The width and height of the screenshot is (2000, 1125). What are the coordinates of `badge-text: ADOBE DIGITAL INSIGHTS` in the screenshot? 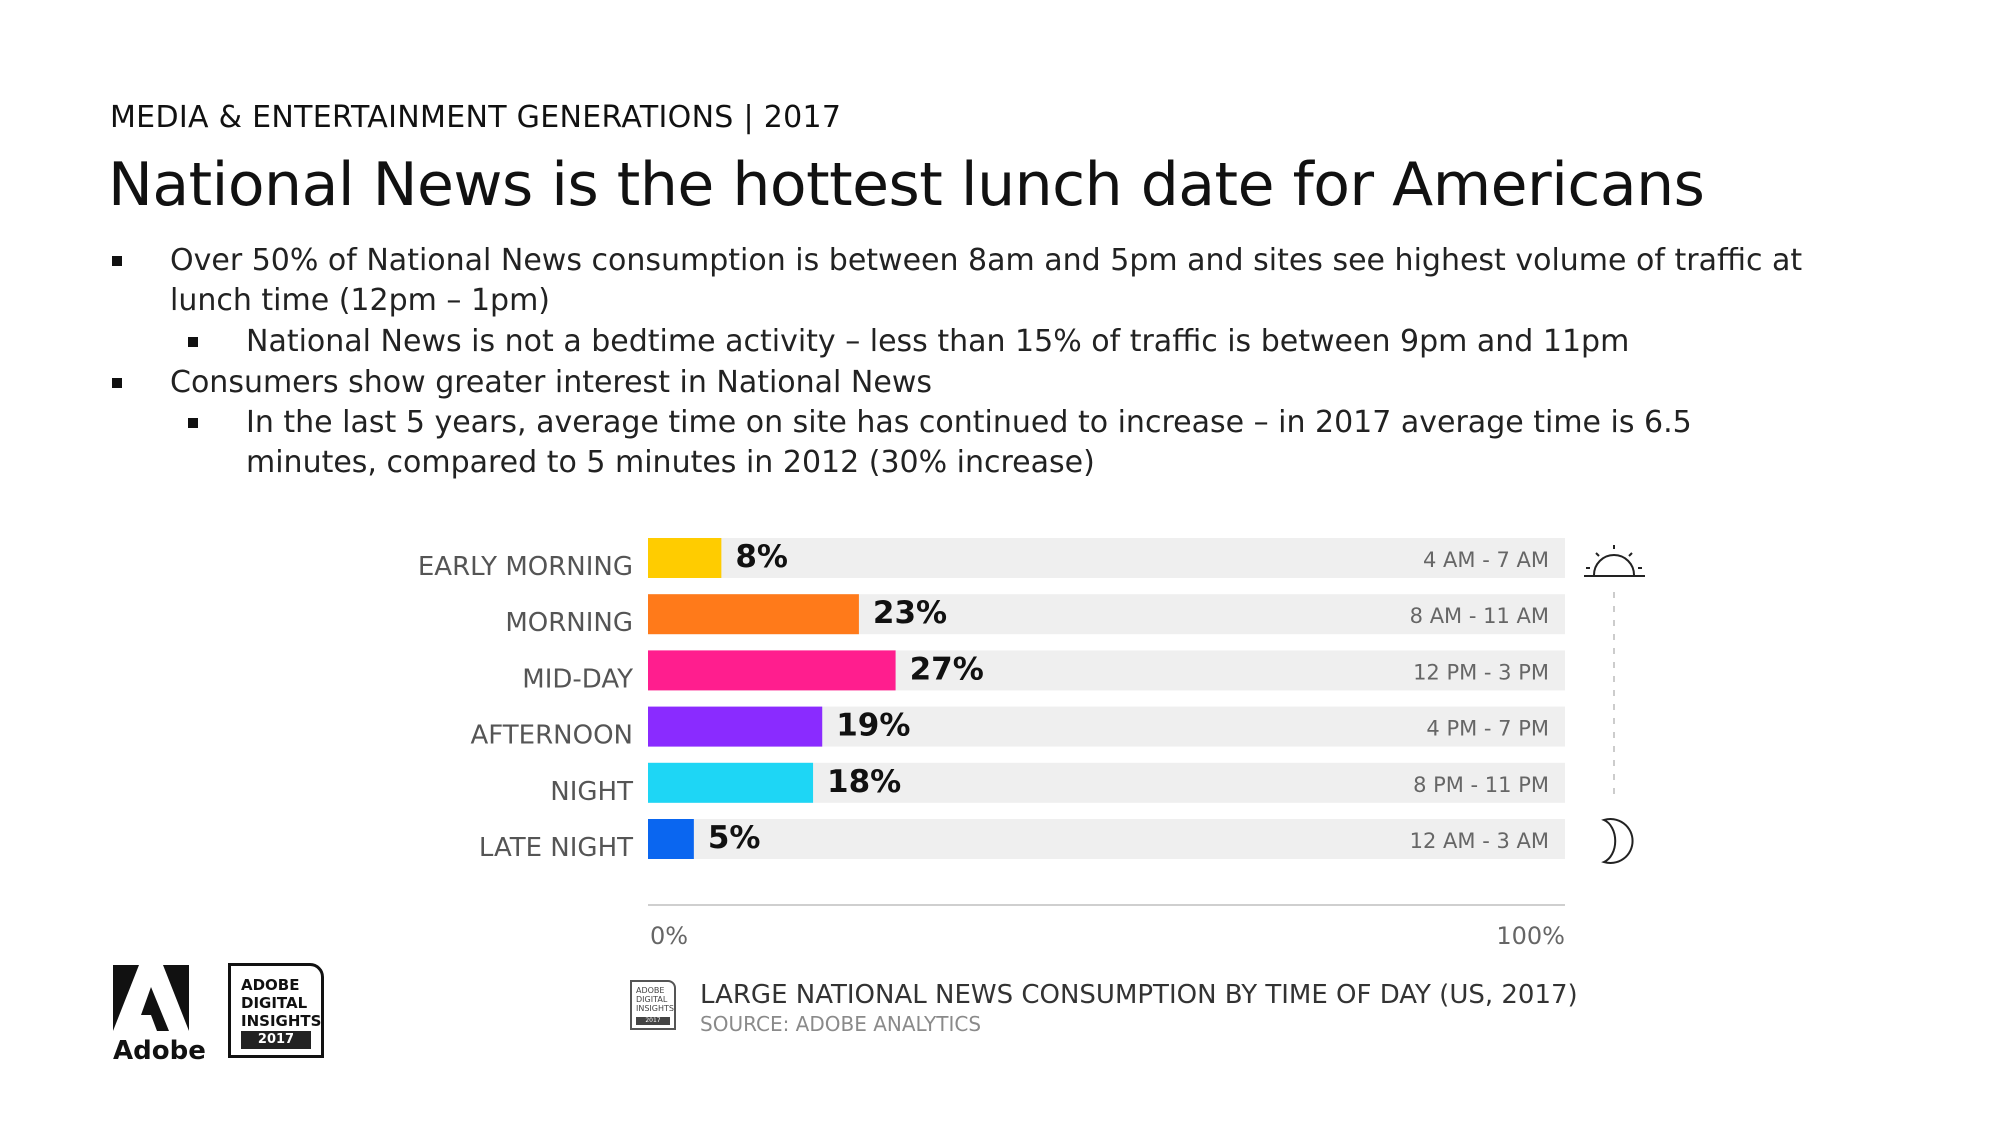 It's located at (281, 1003).